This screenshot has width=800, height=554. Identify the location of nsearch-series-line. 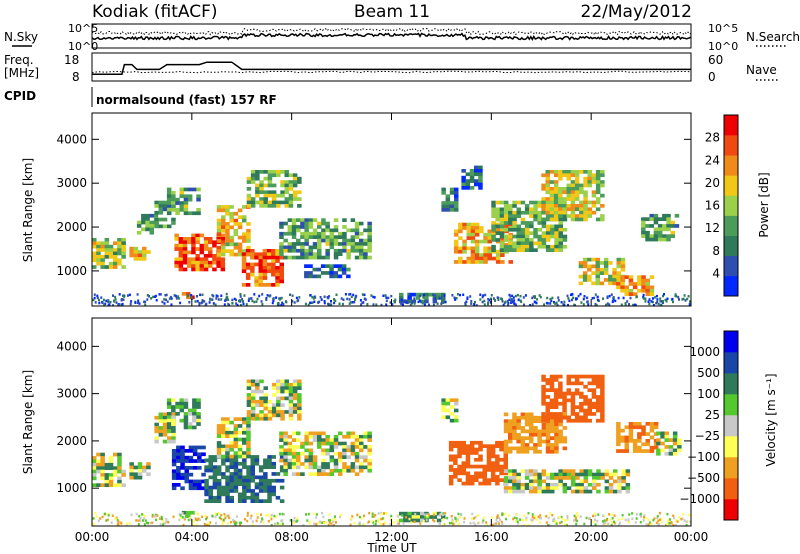
(391, 31).